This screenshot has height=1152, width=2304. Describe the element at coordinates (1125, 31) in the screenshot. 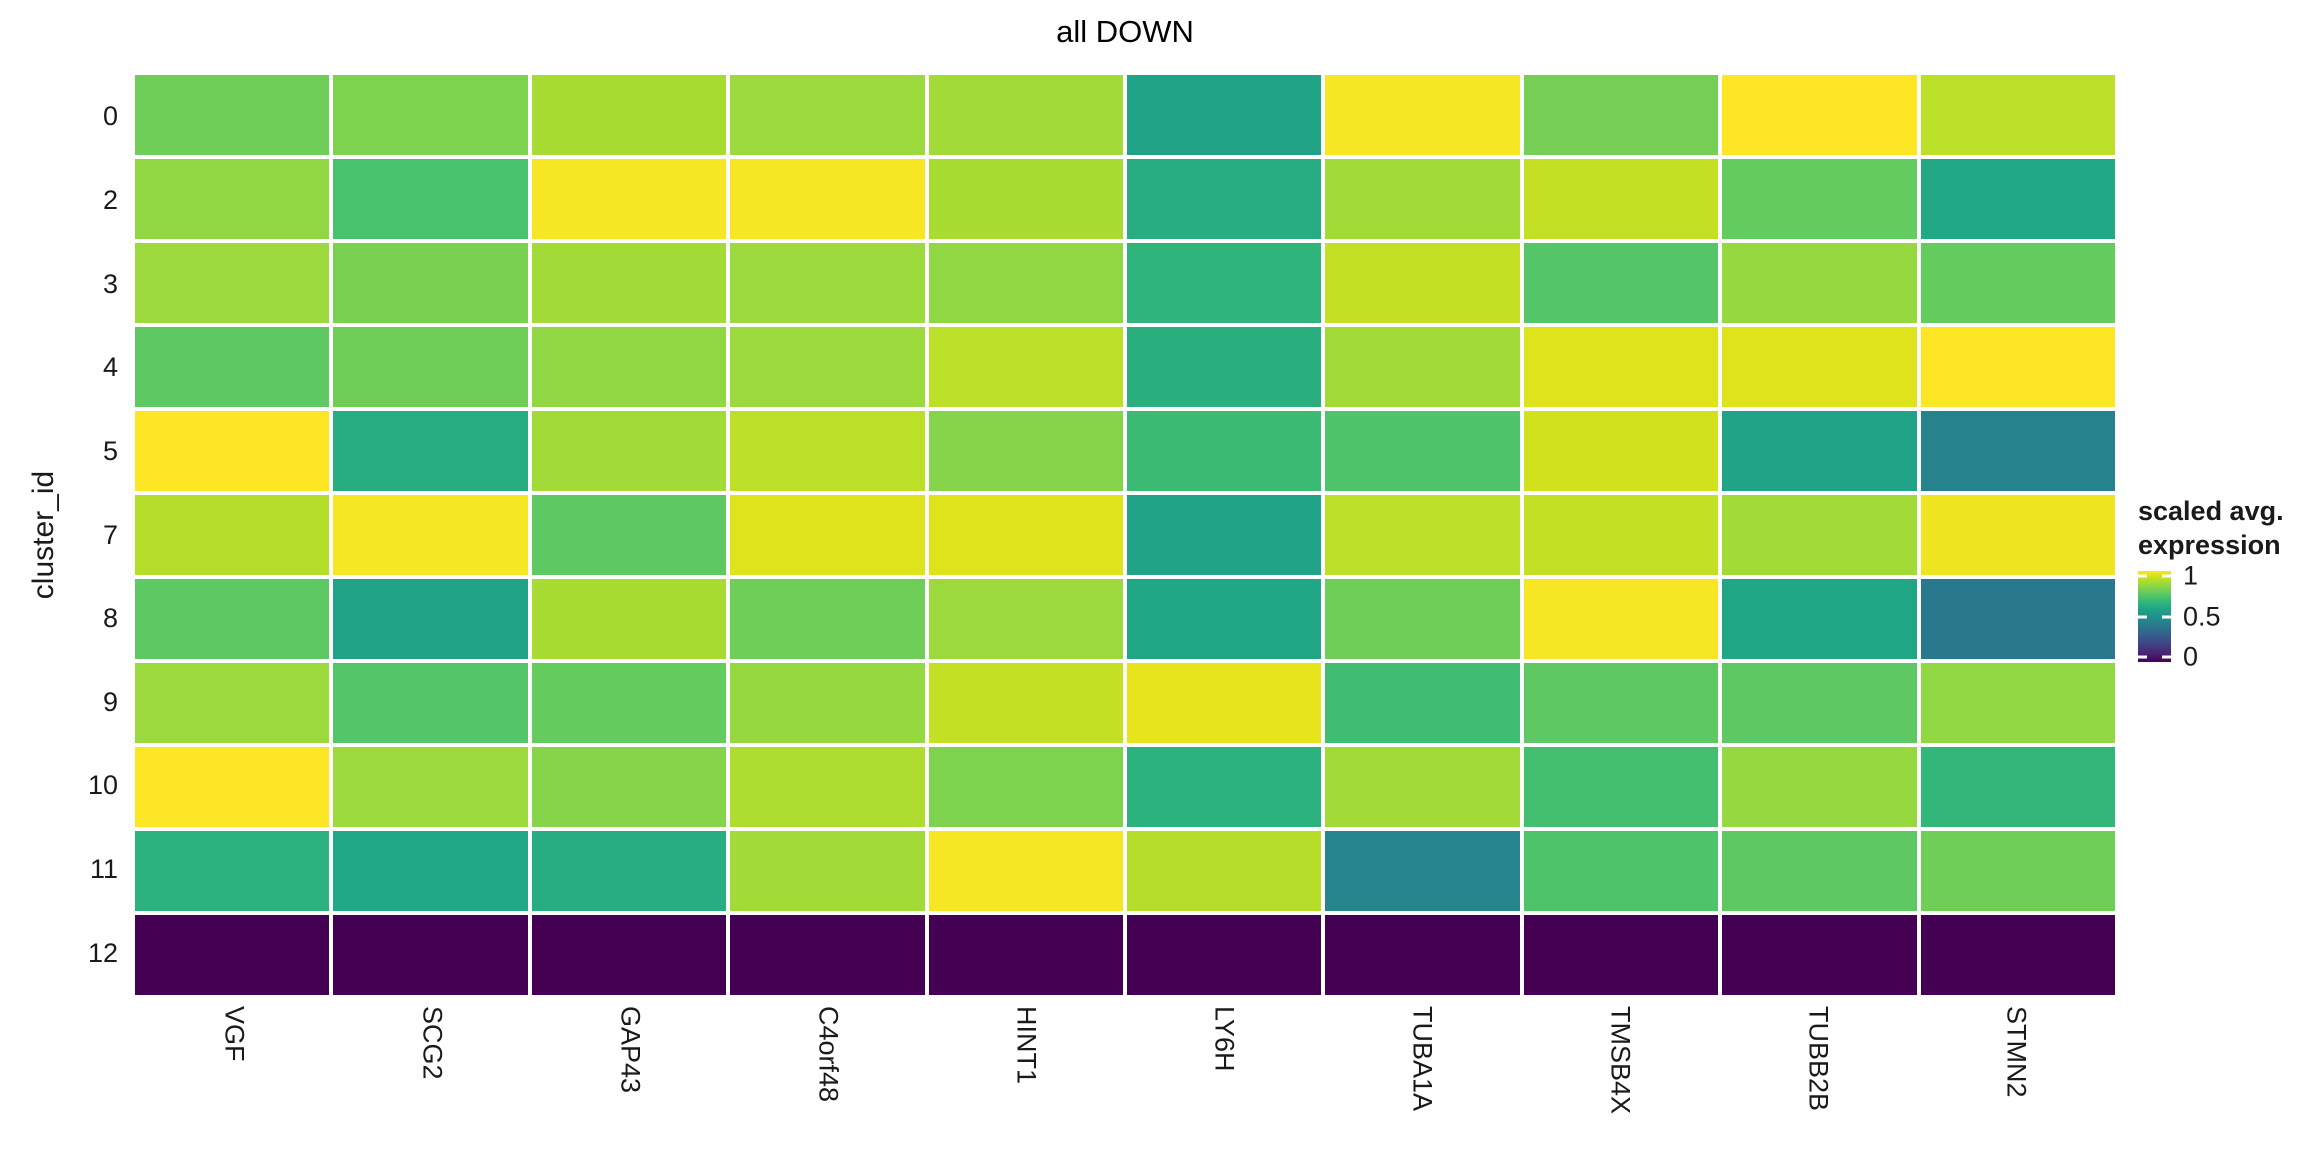

I see `chart-title: all DOWN` at that location.